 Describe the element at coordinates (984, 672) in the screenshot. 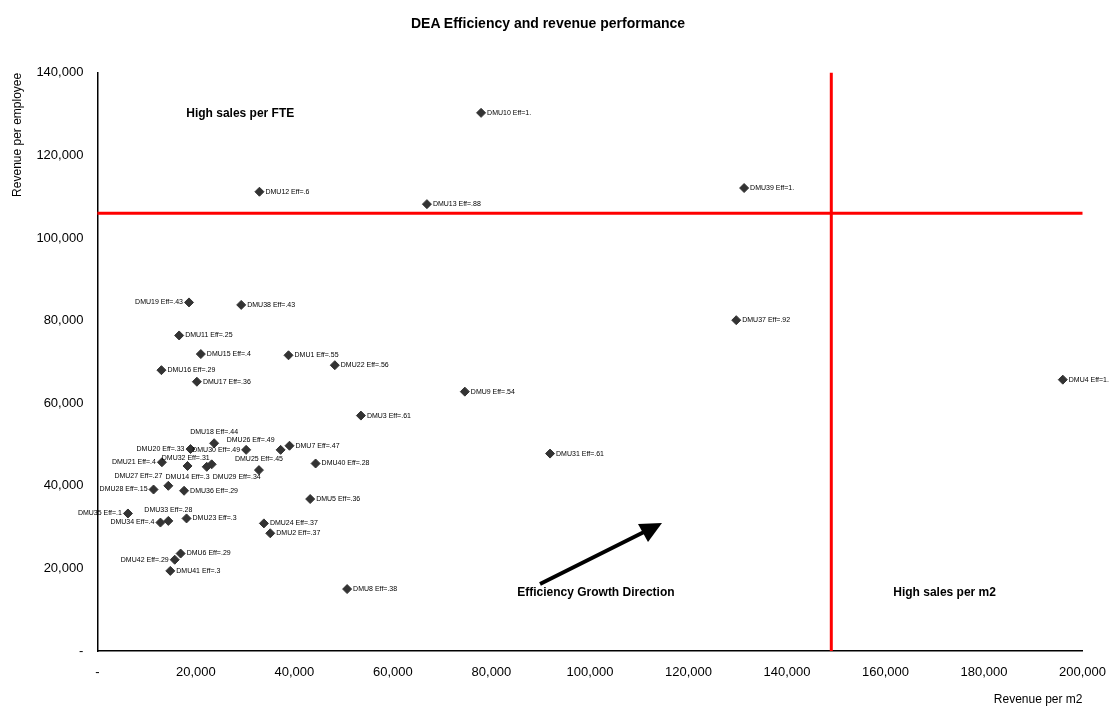

I see `x-tick-label: 180,000` at that location.